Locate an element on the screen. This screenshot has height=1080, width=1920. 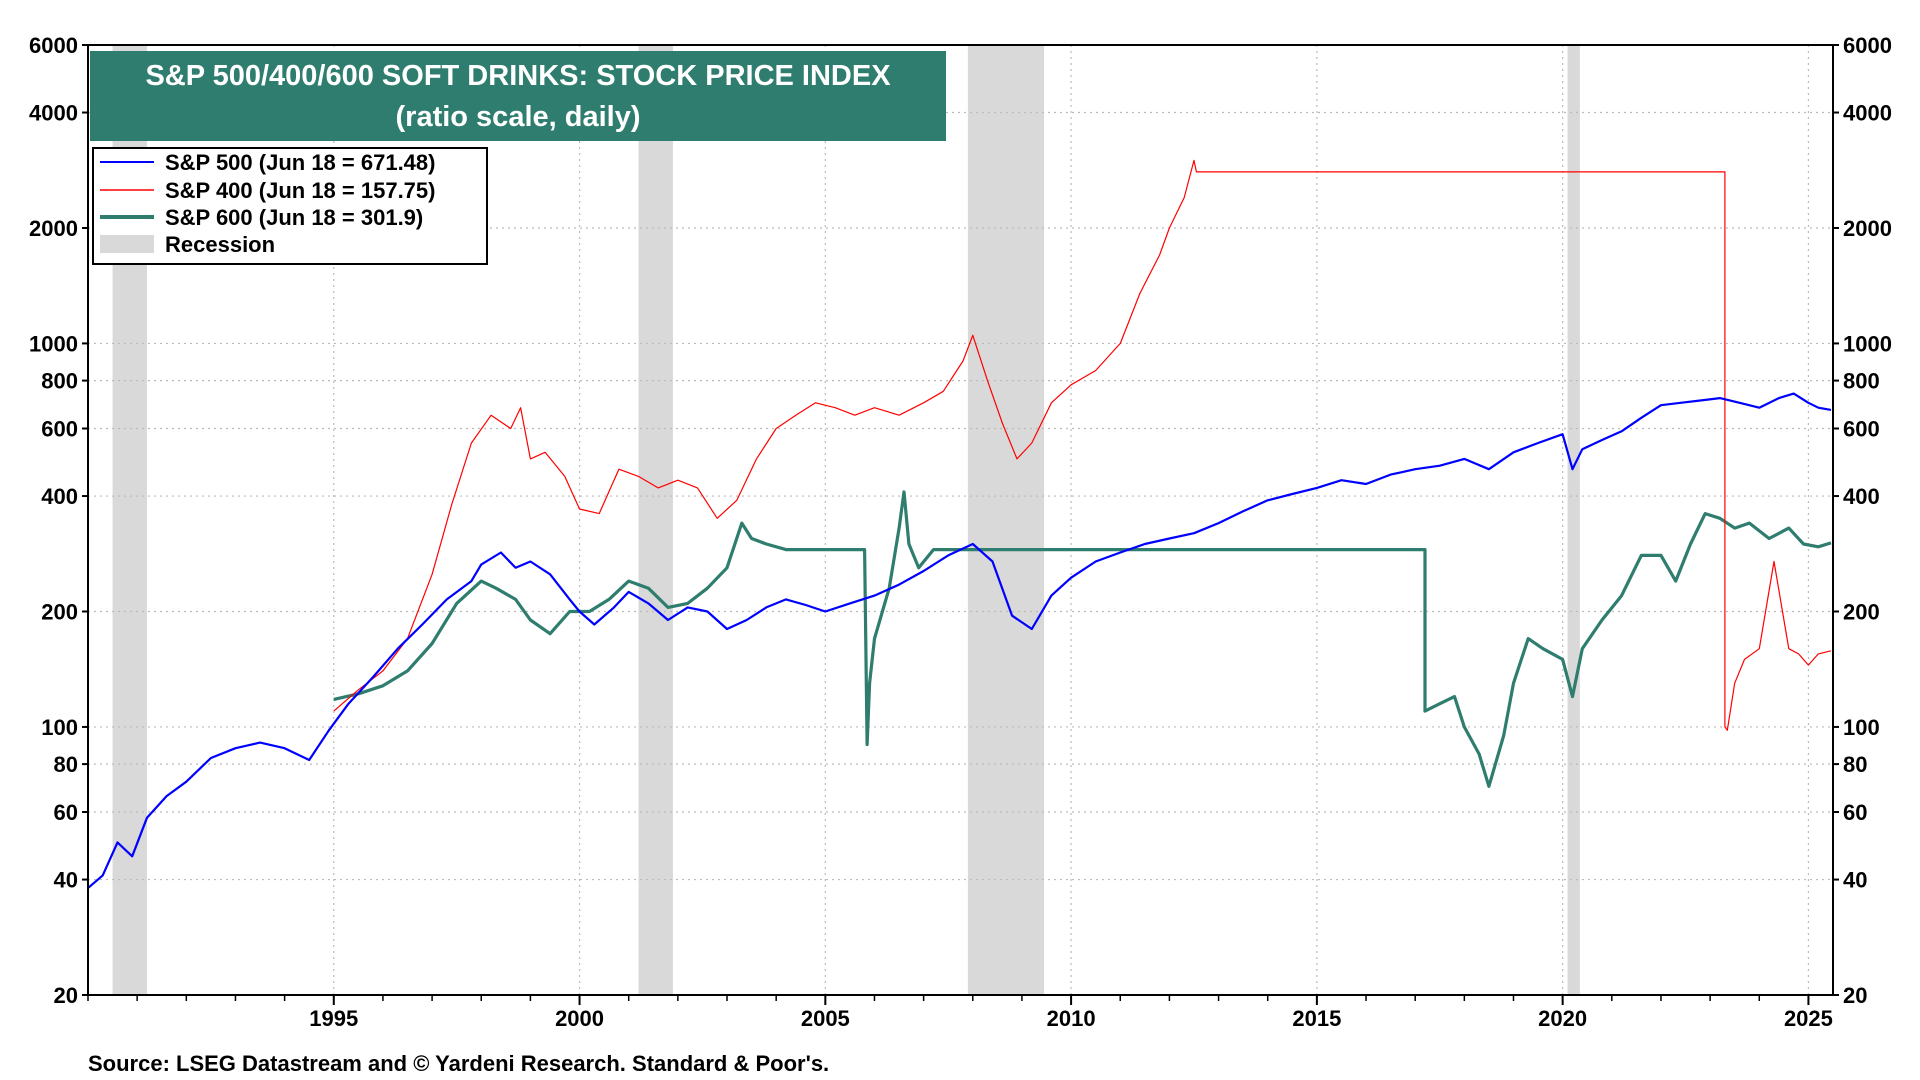
y-tick-label-left: 2000 is located at coordinates (53, 228).